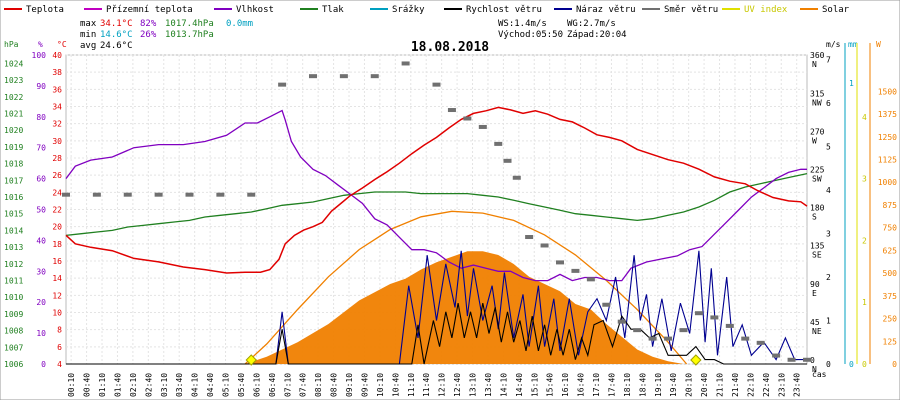 This screenshot has height=400, width=900. Describe the element at coordinates (503, 385) in the screenshot. I see `tick-label-time: 14:10` at that location.